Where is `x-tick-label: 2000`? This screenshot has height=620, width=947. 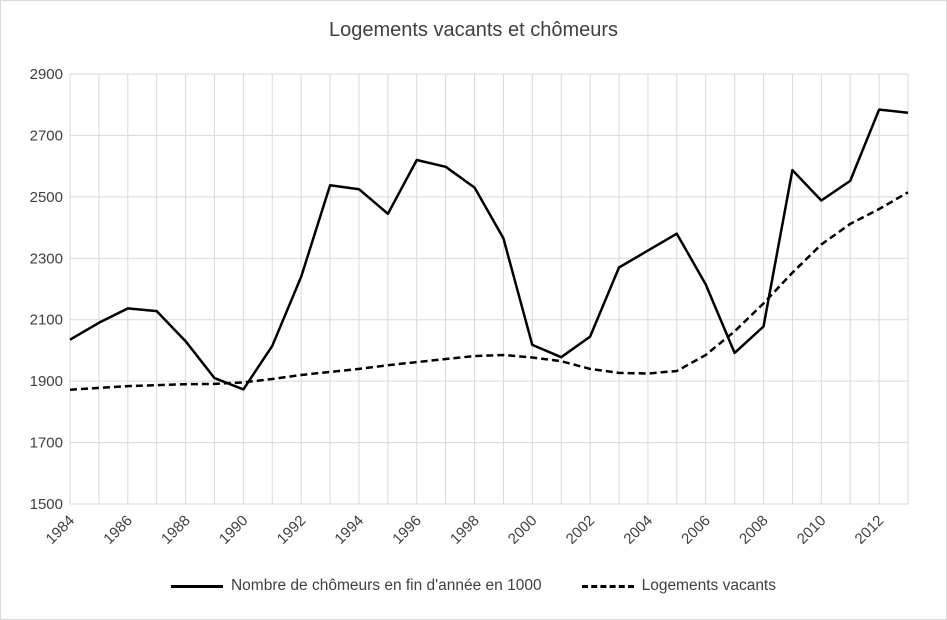
x-tick-label: 2000 is located at coordinates (523, 530).